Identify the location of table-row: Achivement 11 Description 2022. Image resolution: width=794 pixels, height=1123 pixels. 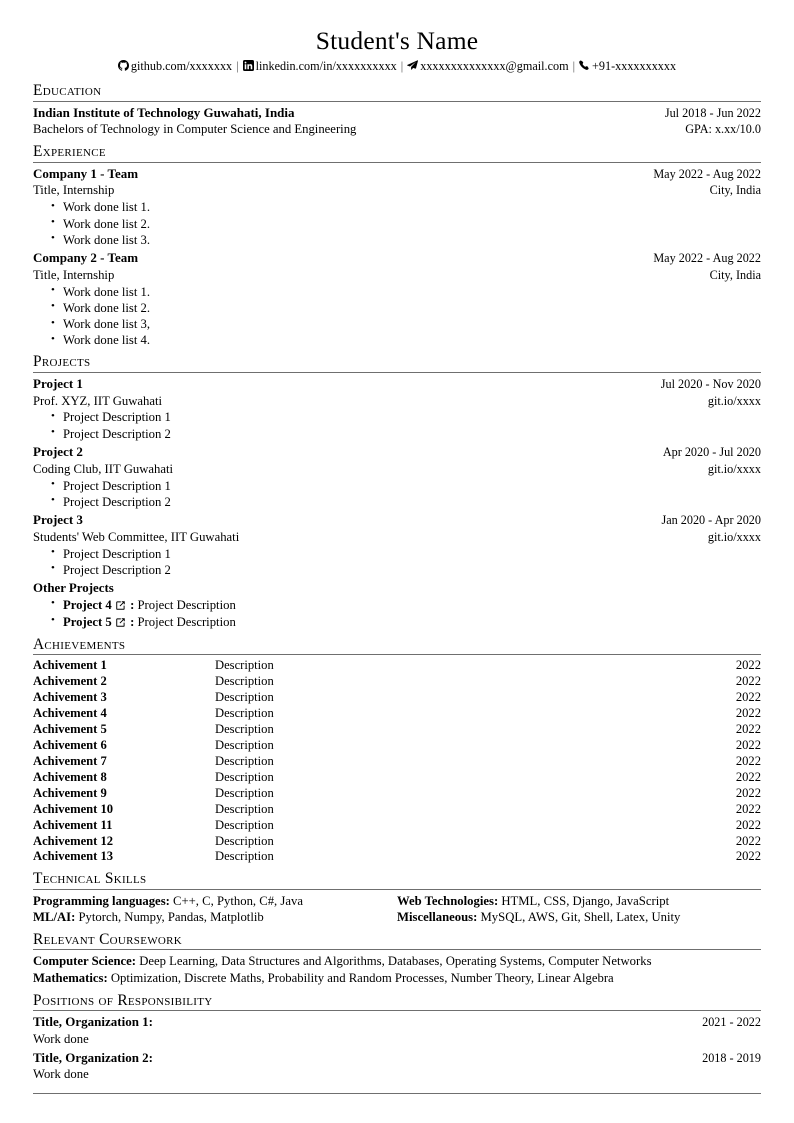
(397, 826).